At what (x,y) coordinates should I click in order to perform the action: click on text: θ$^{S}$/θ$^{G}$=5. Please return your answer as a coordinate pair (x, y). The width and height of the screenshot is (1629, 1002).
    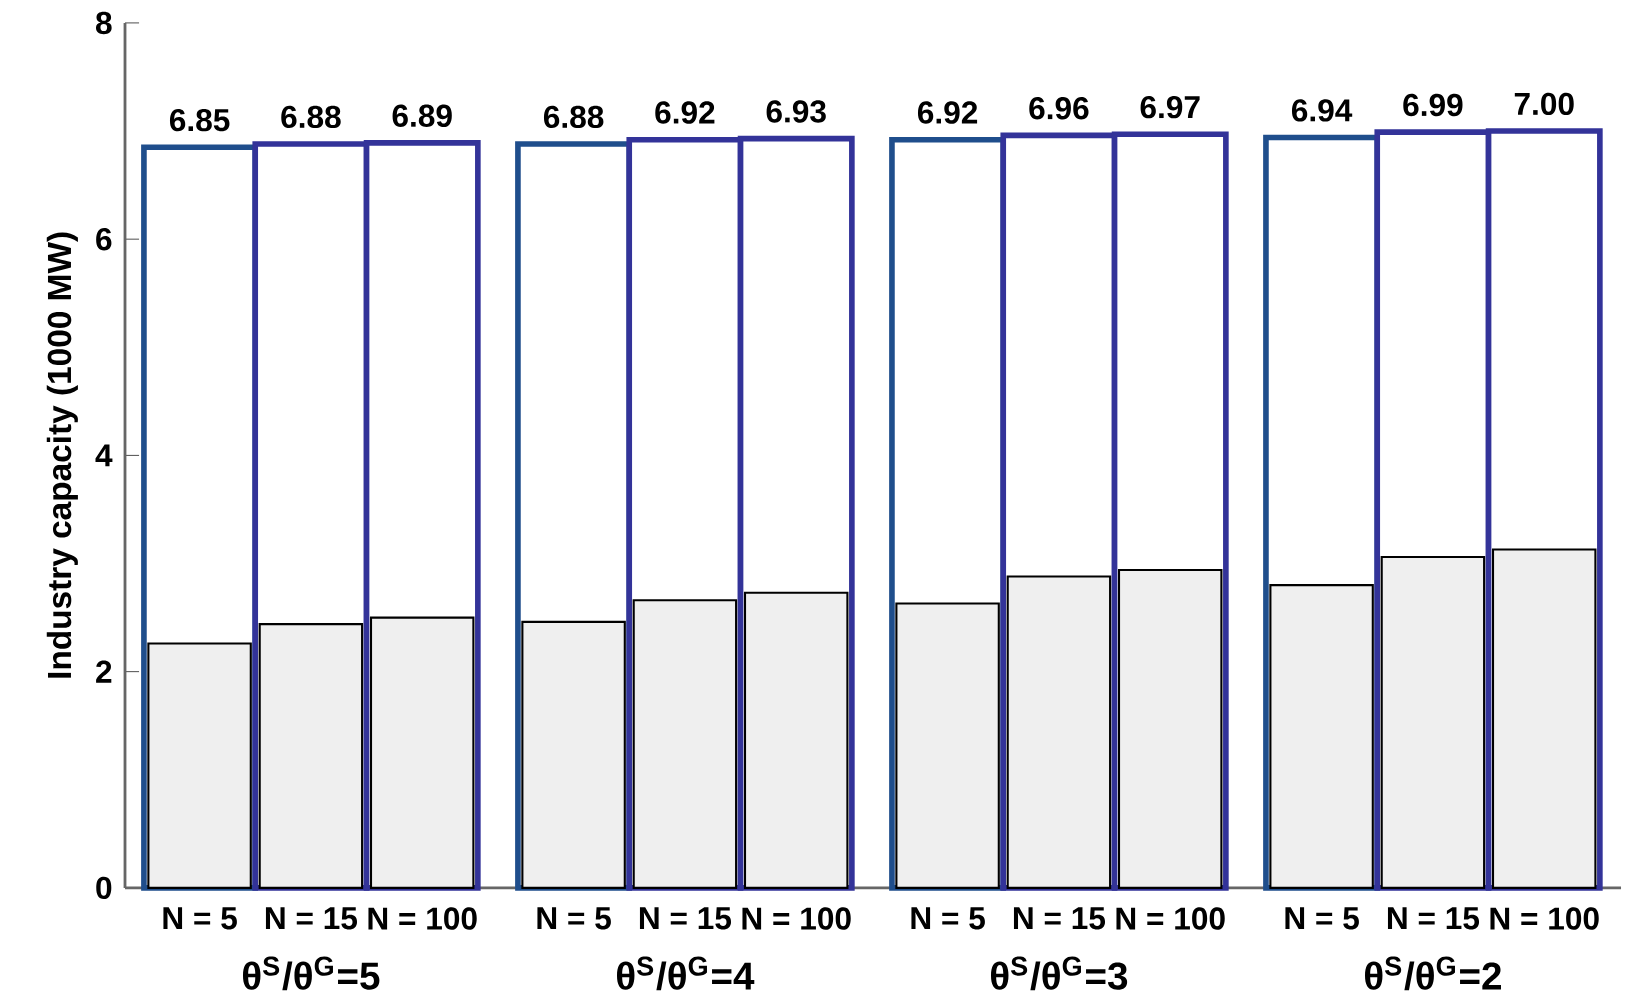
    Looking at the image, I should click on (311, 973).